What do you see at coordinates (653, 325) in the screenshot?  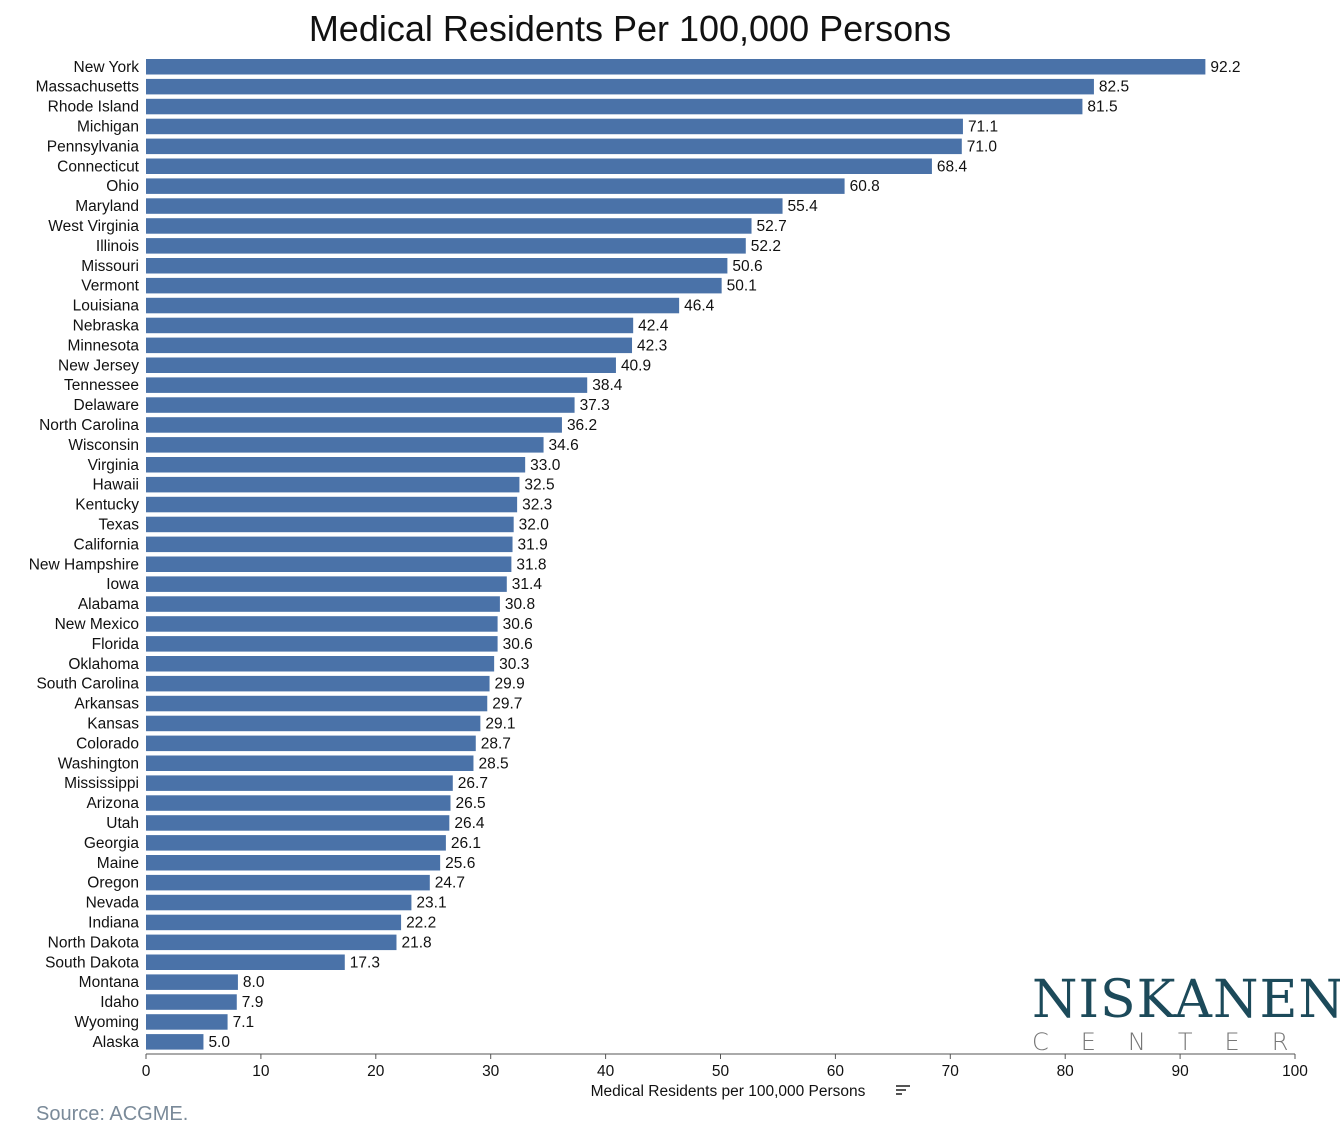 I see `value-label: 42.4` at bounding box center [653, 325].